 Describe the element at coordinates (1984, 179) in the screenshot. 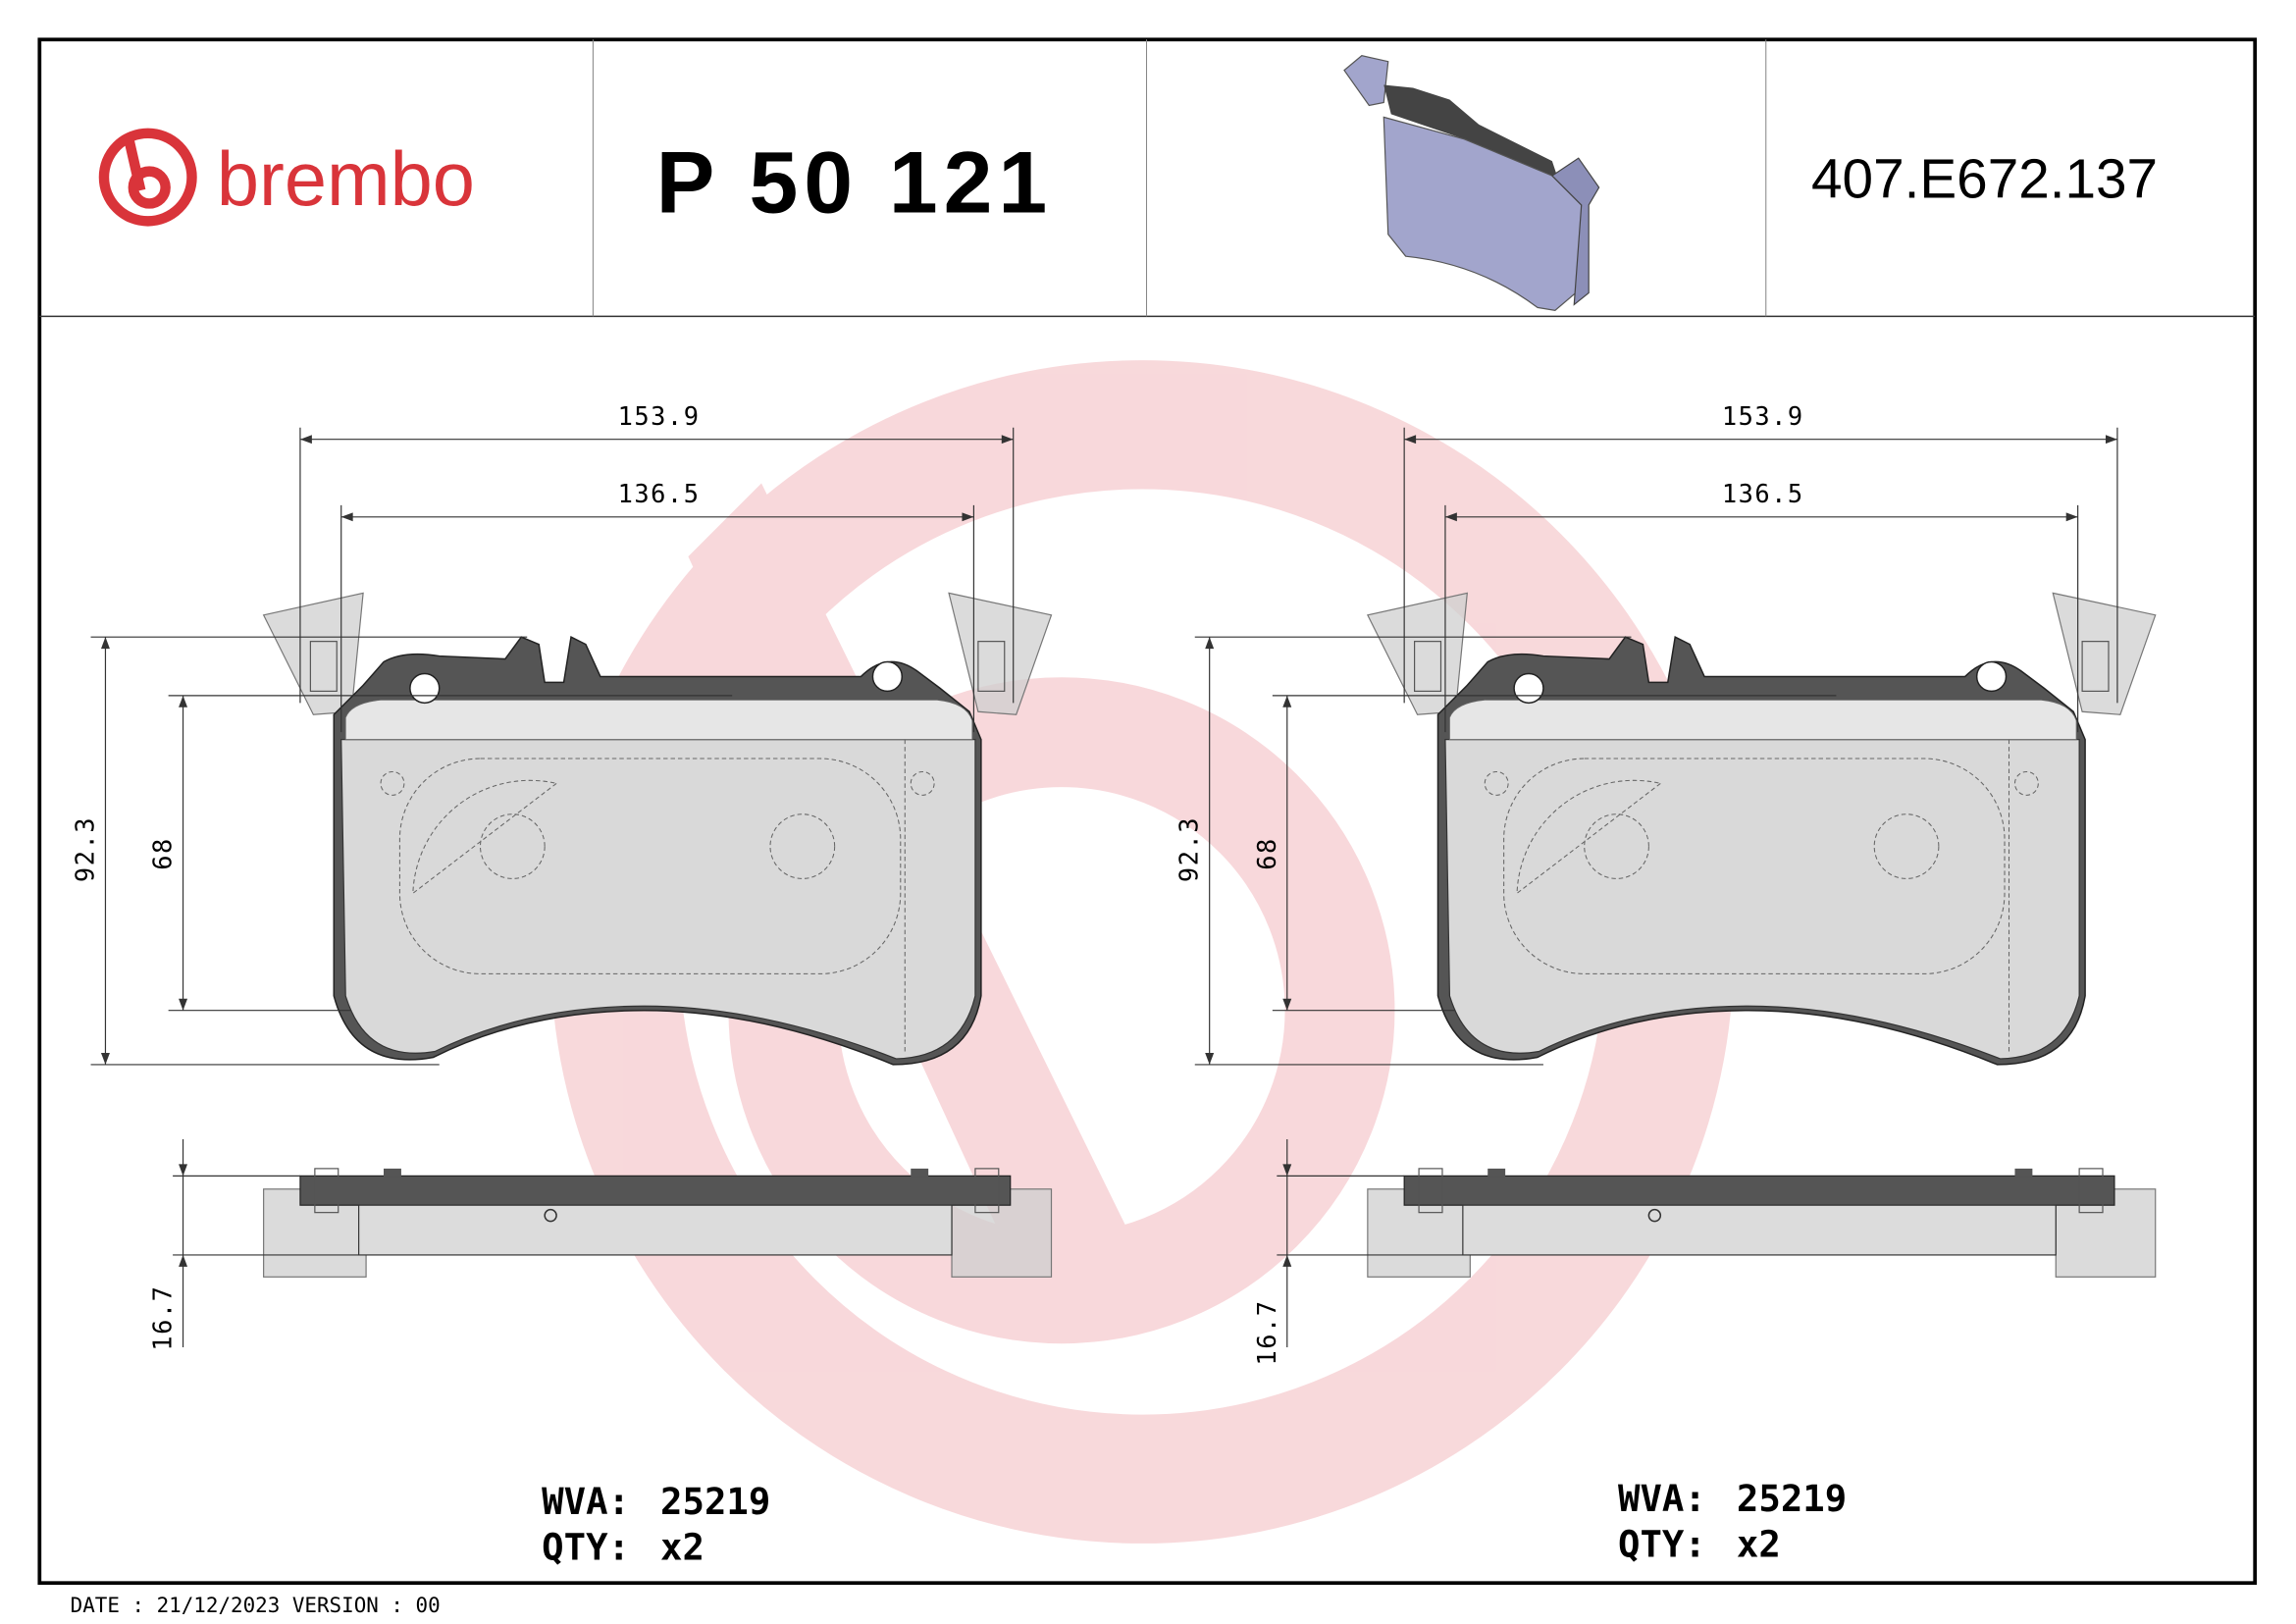

I see `reference-number: 407.E672.137` at that location.